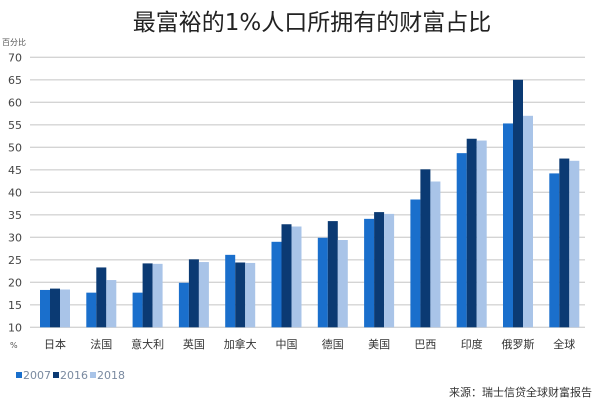  What do you see at coordinates (15, 102) in the screenshot?
I see `y-tick-label: 60` at bounding box center [15, 102].